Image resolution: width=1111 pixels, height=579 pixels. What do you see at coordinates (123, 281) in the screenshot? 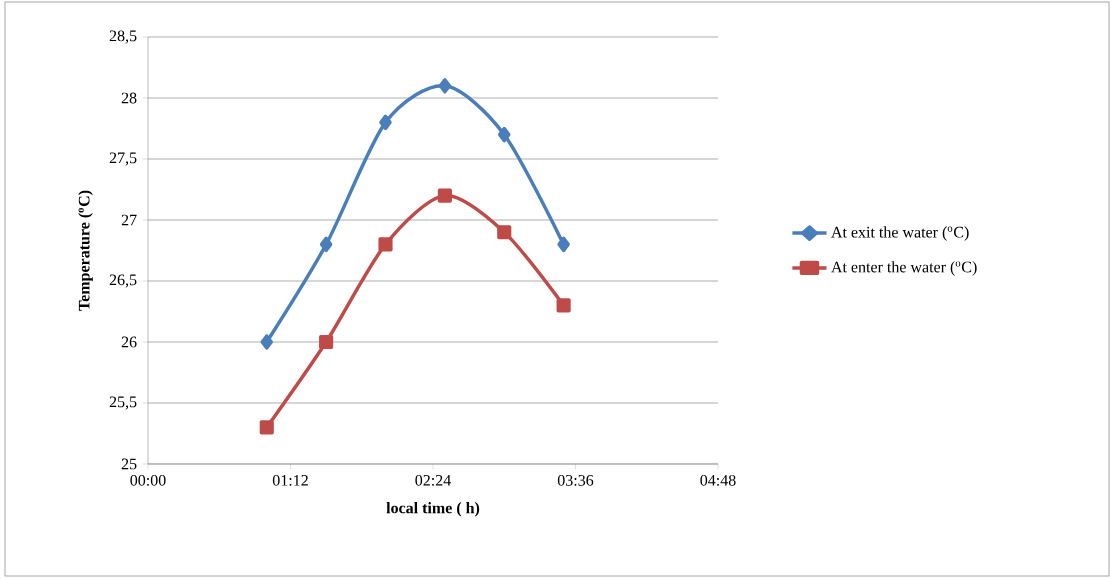
I see `y-tick-label: 26,5` at bounding box center [123, 281].